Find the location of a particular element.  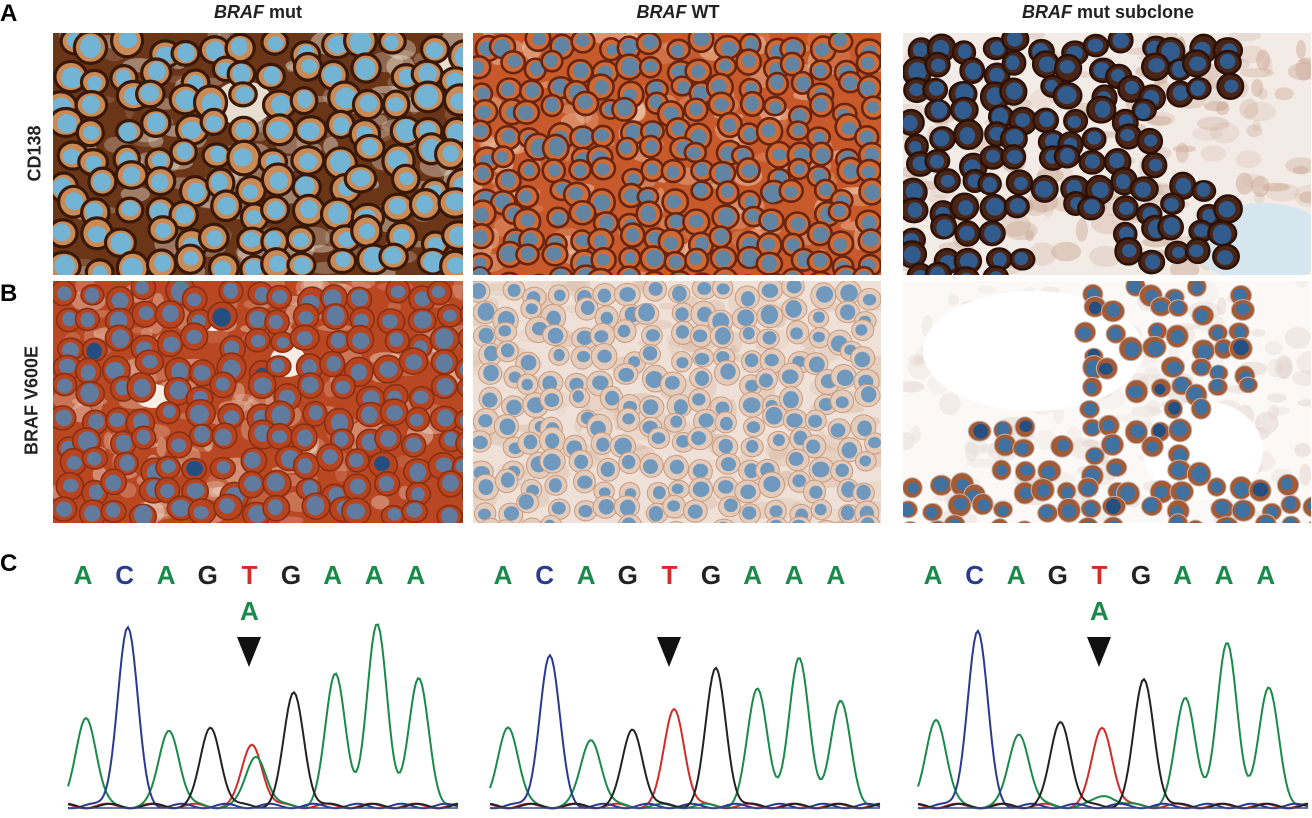

chromatogram-braf-wt is located at coordinates (685, 731).